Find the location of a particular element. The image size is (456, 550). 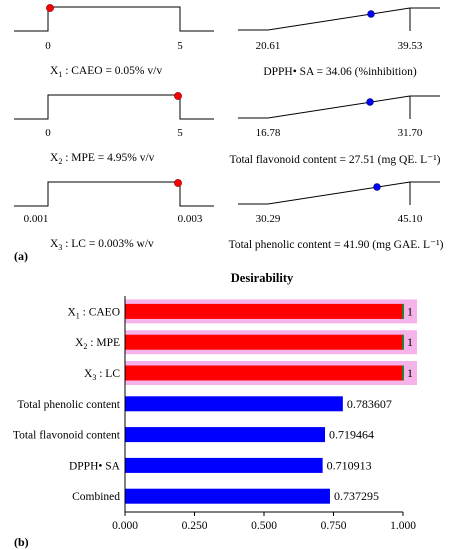

x-tick-label: 0.000 is located at coordinates (125, 526).